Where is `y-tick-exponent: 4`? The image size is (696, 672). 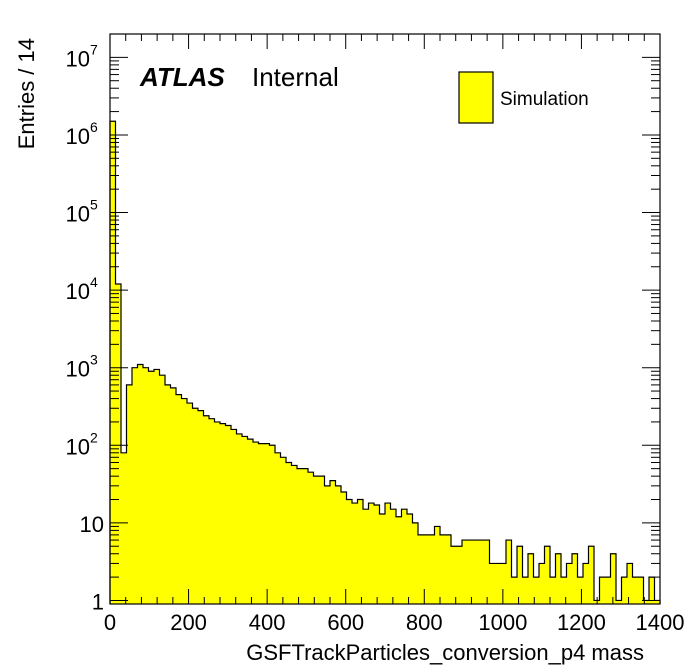
y-tick-exponent: 4 is located at coordinates (94, 282).